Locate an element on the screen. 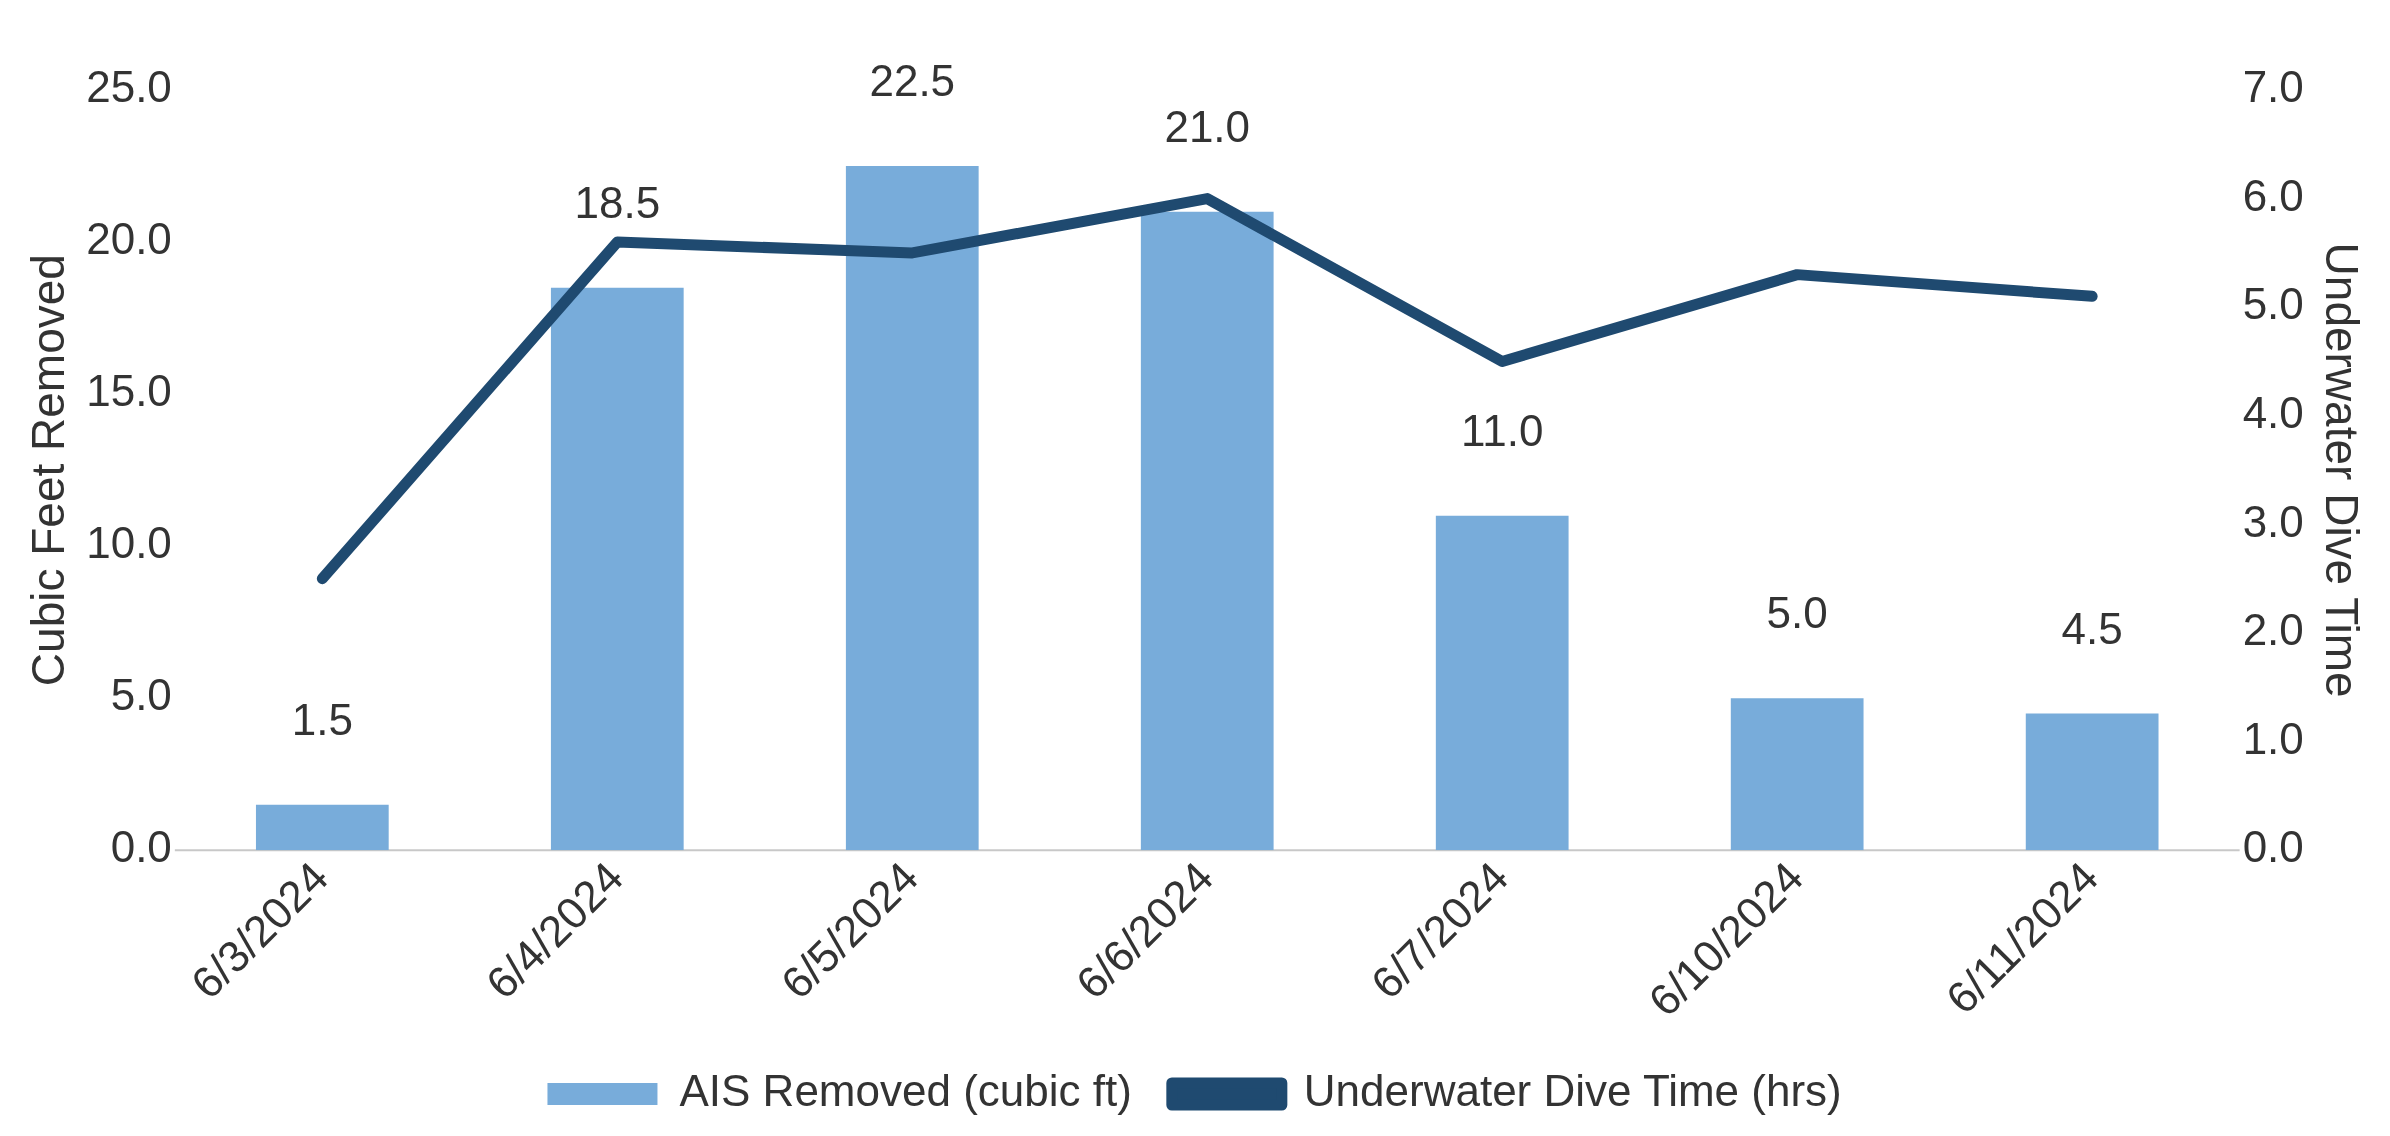  data-label: 18.5 is located at coordinates (617, 202).